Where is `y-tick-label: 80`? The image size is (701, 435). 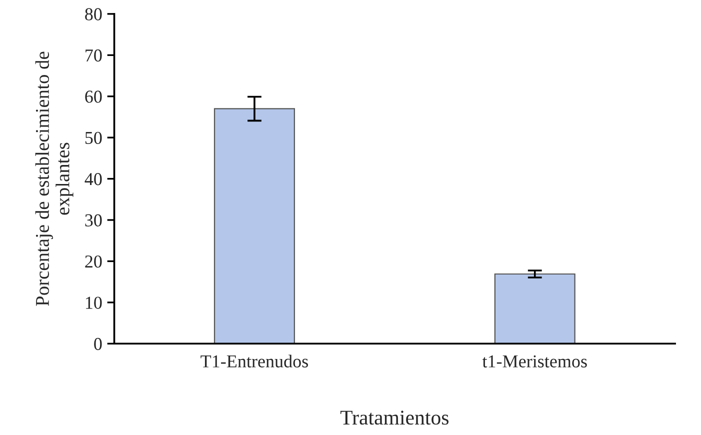 y-tick-label: 80 is located at coordinates (93, 14).